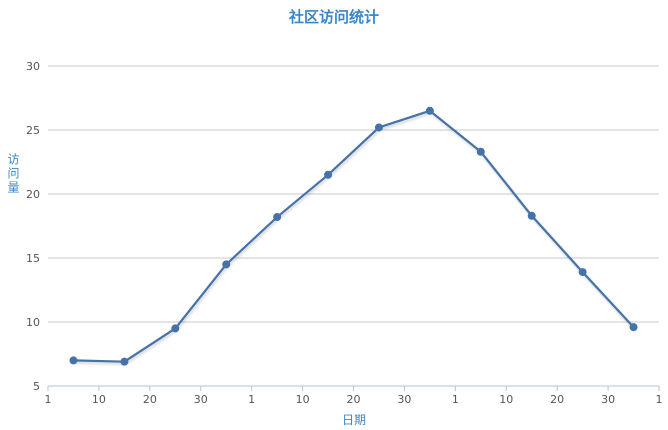  I want to click on y-tick-label: 20, so click(33, 194).